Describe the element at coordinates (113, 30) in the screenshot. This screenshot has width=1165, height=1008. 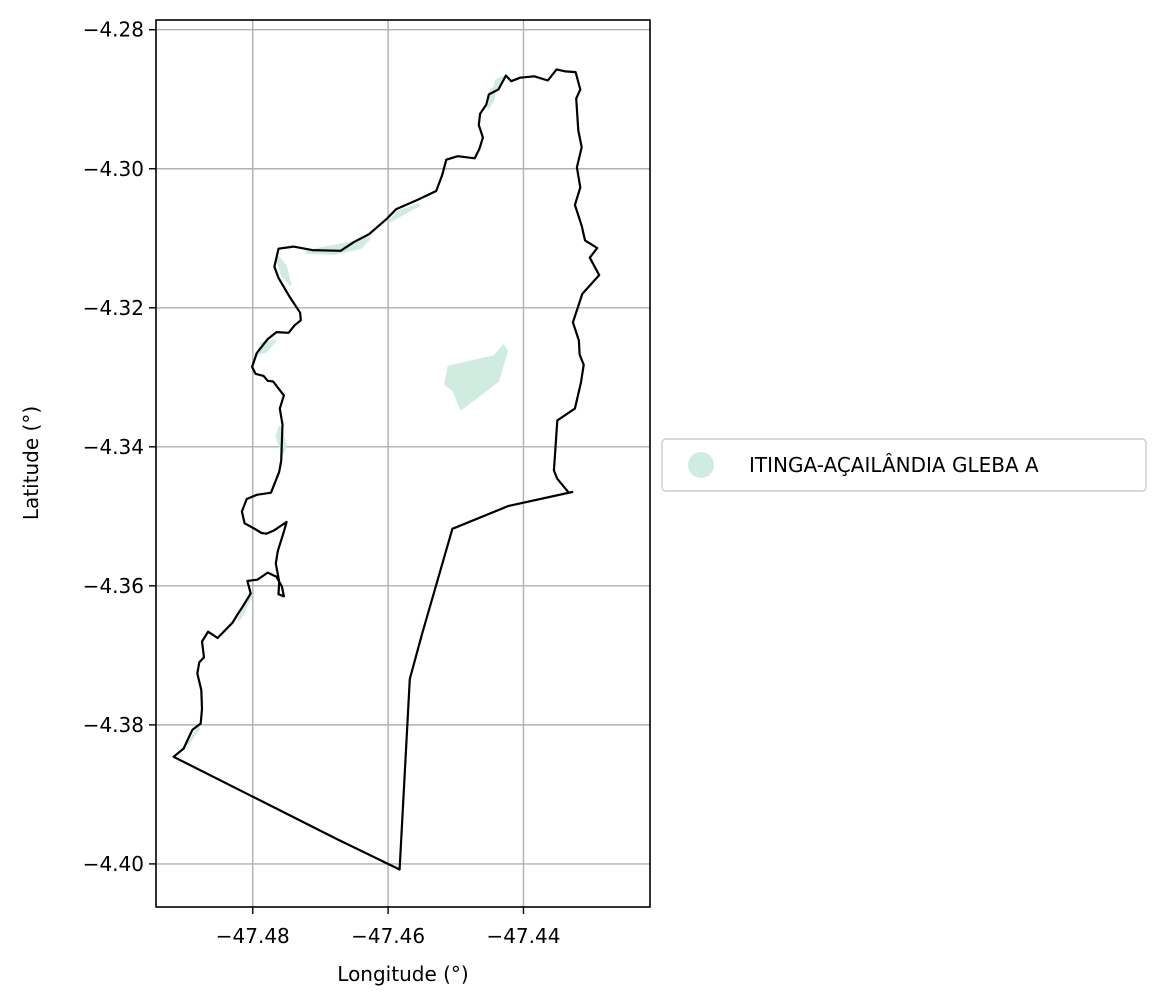
I see `y-tick-label: −4.28` at that location.